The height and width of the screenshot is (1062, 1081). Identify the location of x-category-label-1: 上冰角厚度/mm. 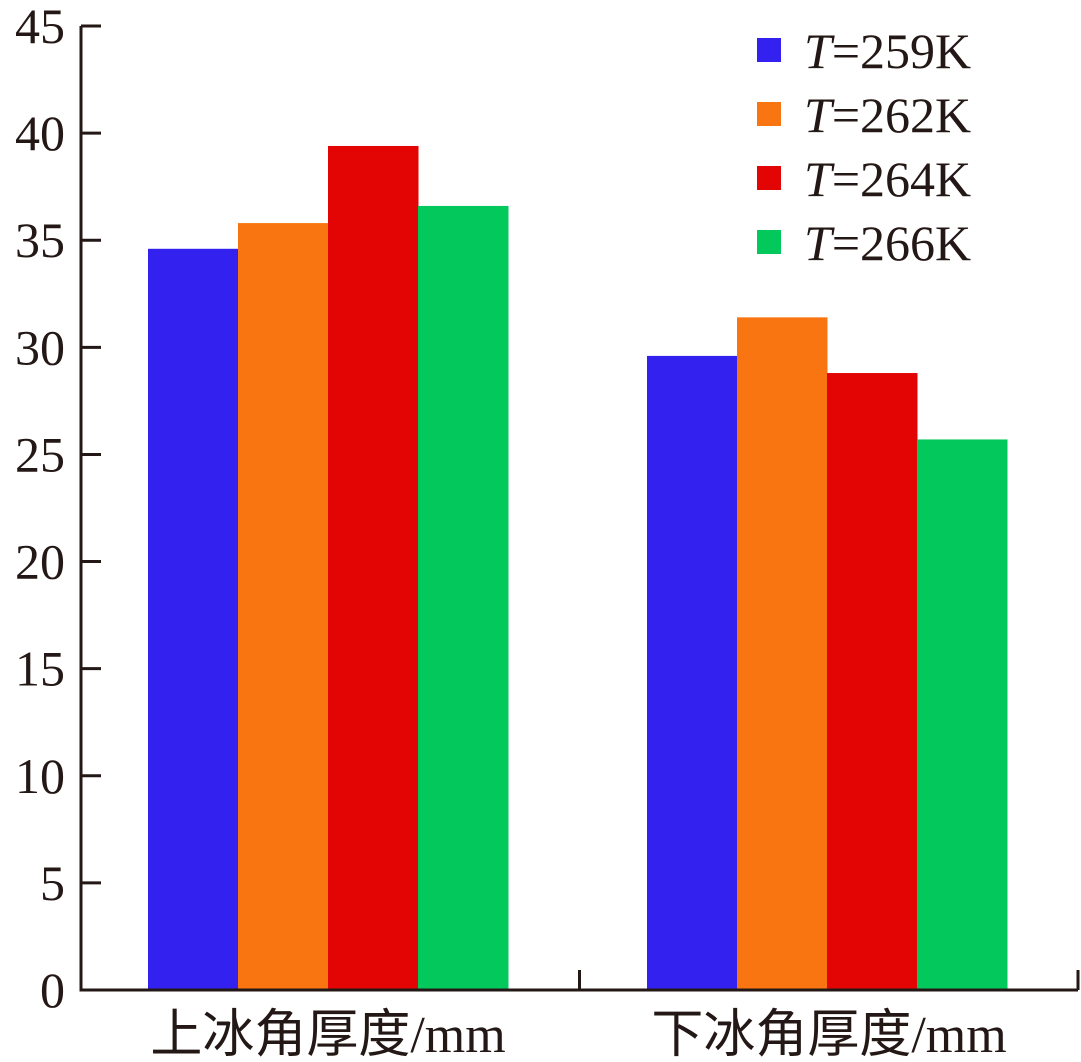
(327, 1034).